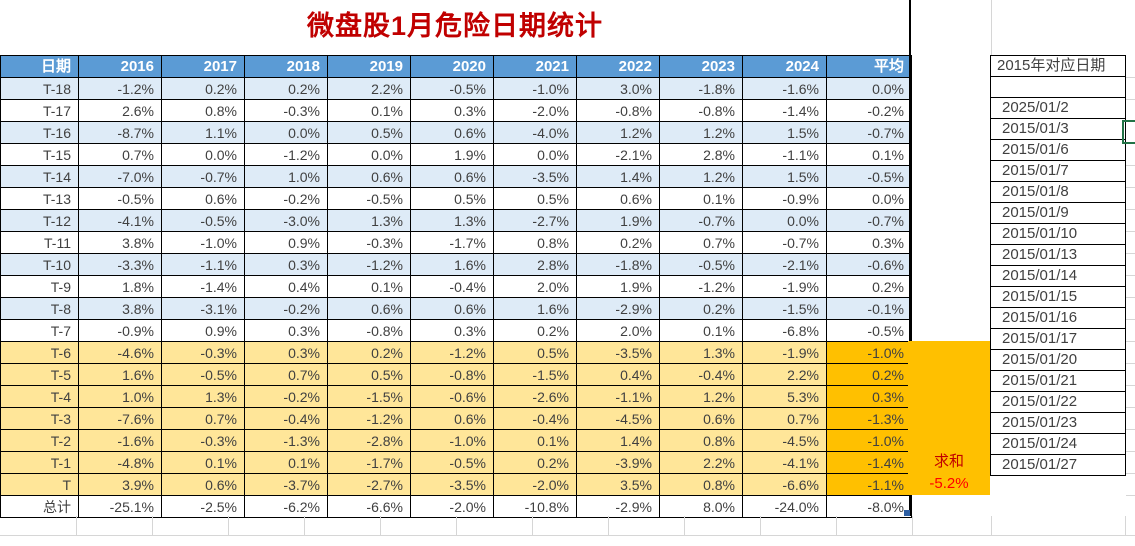  I want to click on row-label-cell: T-14, so click(39, 176).